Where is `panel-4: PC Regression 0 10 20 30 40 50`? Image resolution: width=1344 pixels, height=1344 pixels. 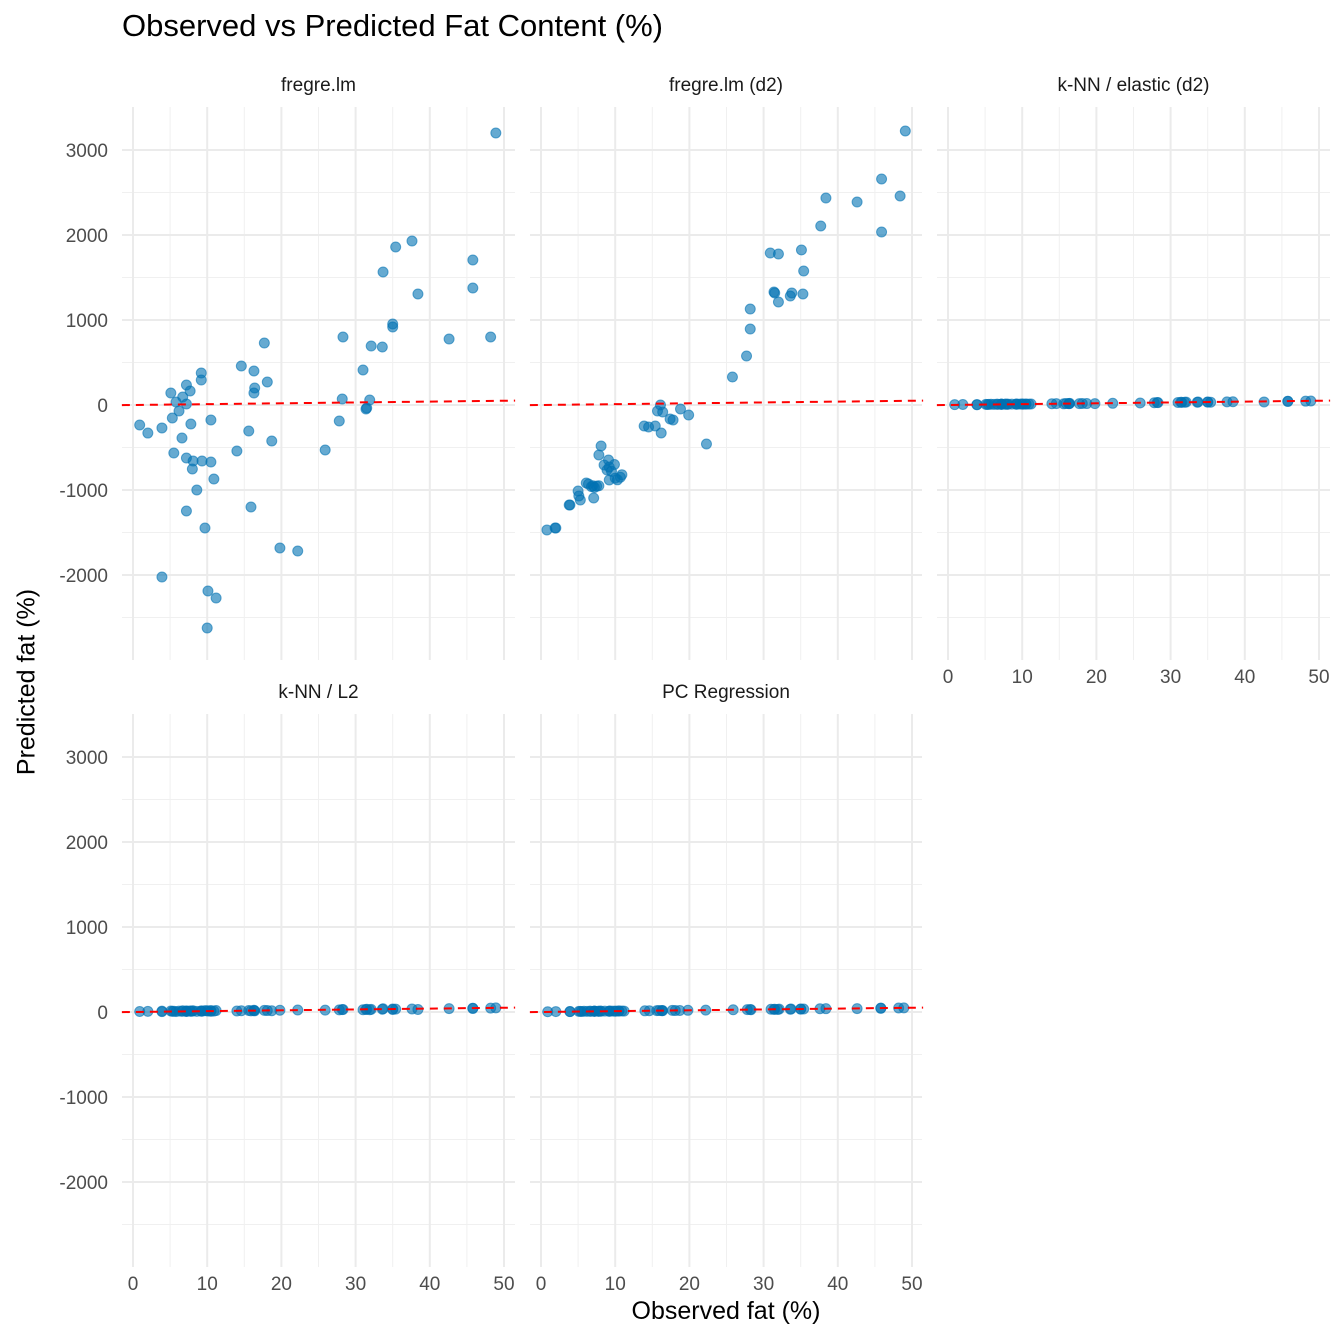
panel-4: PC Regression 0 10 20 30 40 50 is located at coordinates (726, 988).